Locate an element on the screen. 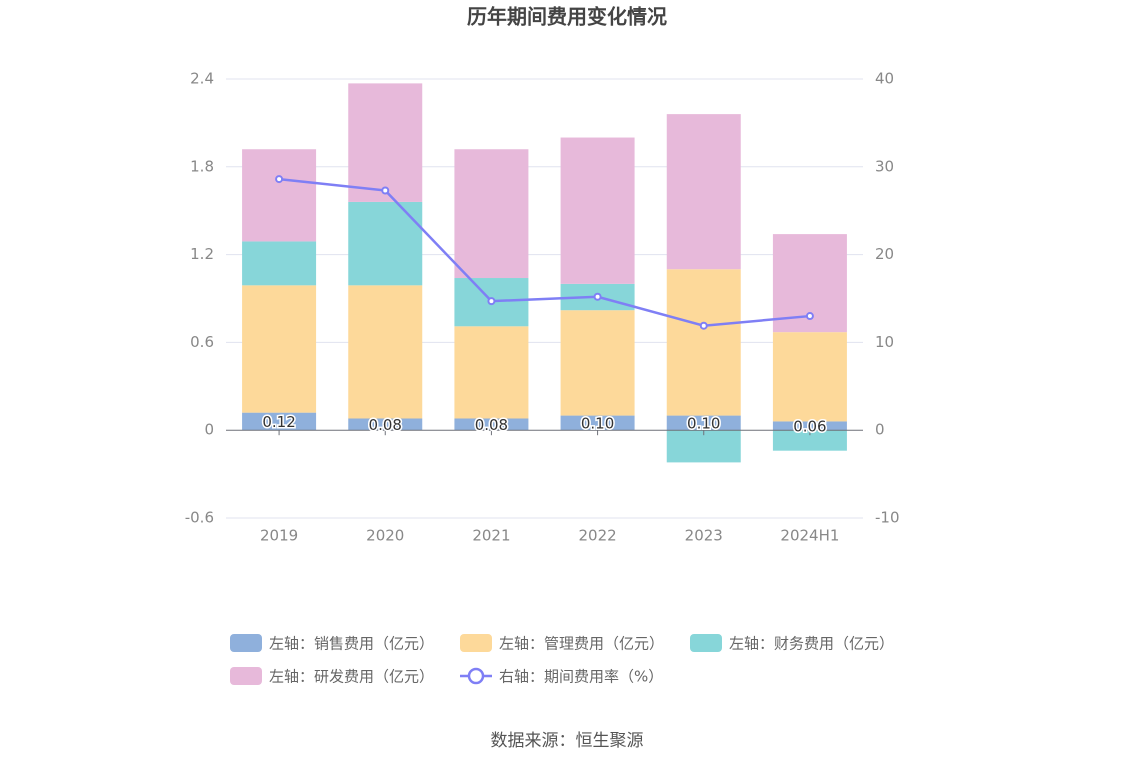 This screenshot has width=1134, height=770. legend-label: 右轴：期间费用率（%） is located at coordinates (581, 677).